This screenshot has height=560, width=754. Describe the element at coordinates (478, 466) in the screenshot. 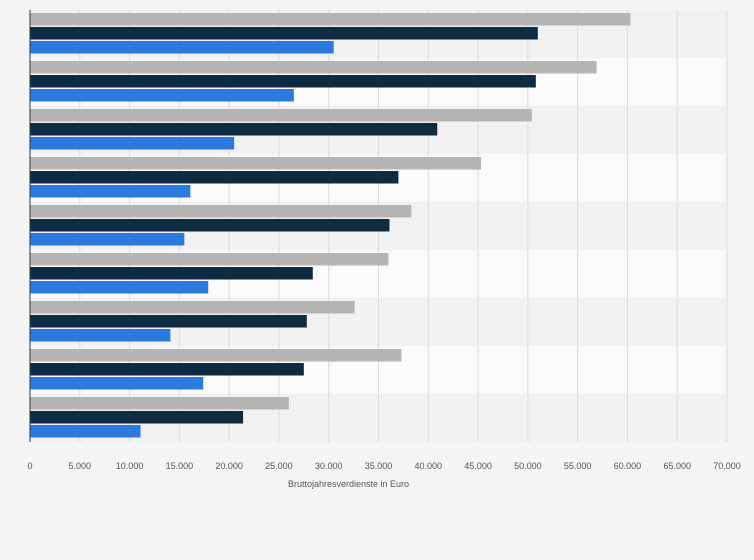

I see `x-tick-label: 45.000` at that location.